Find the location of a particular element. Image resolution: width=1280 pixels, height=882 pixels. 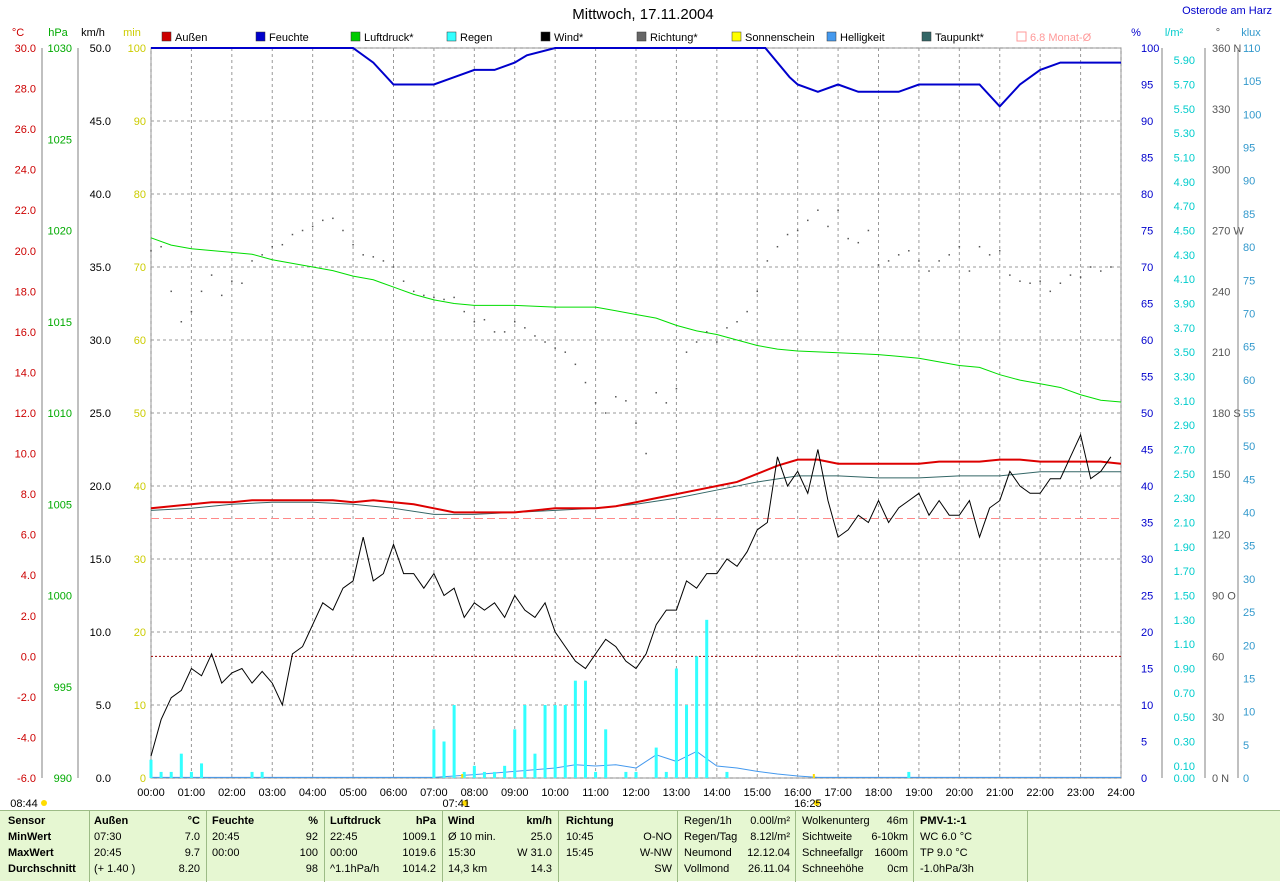

lux-tick-label: 10 is located at coordinates (1249, 713).